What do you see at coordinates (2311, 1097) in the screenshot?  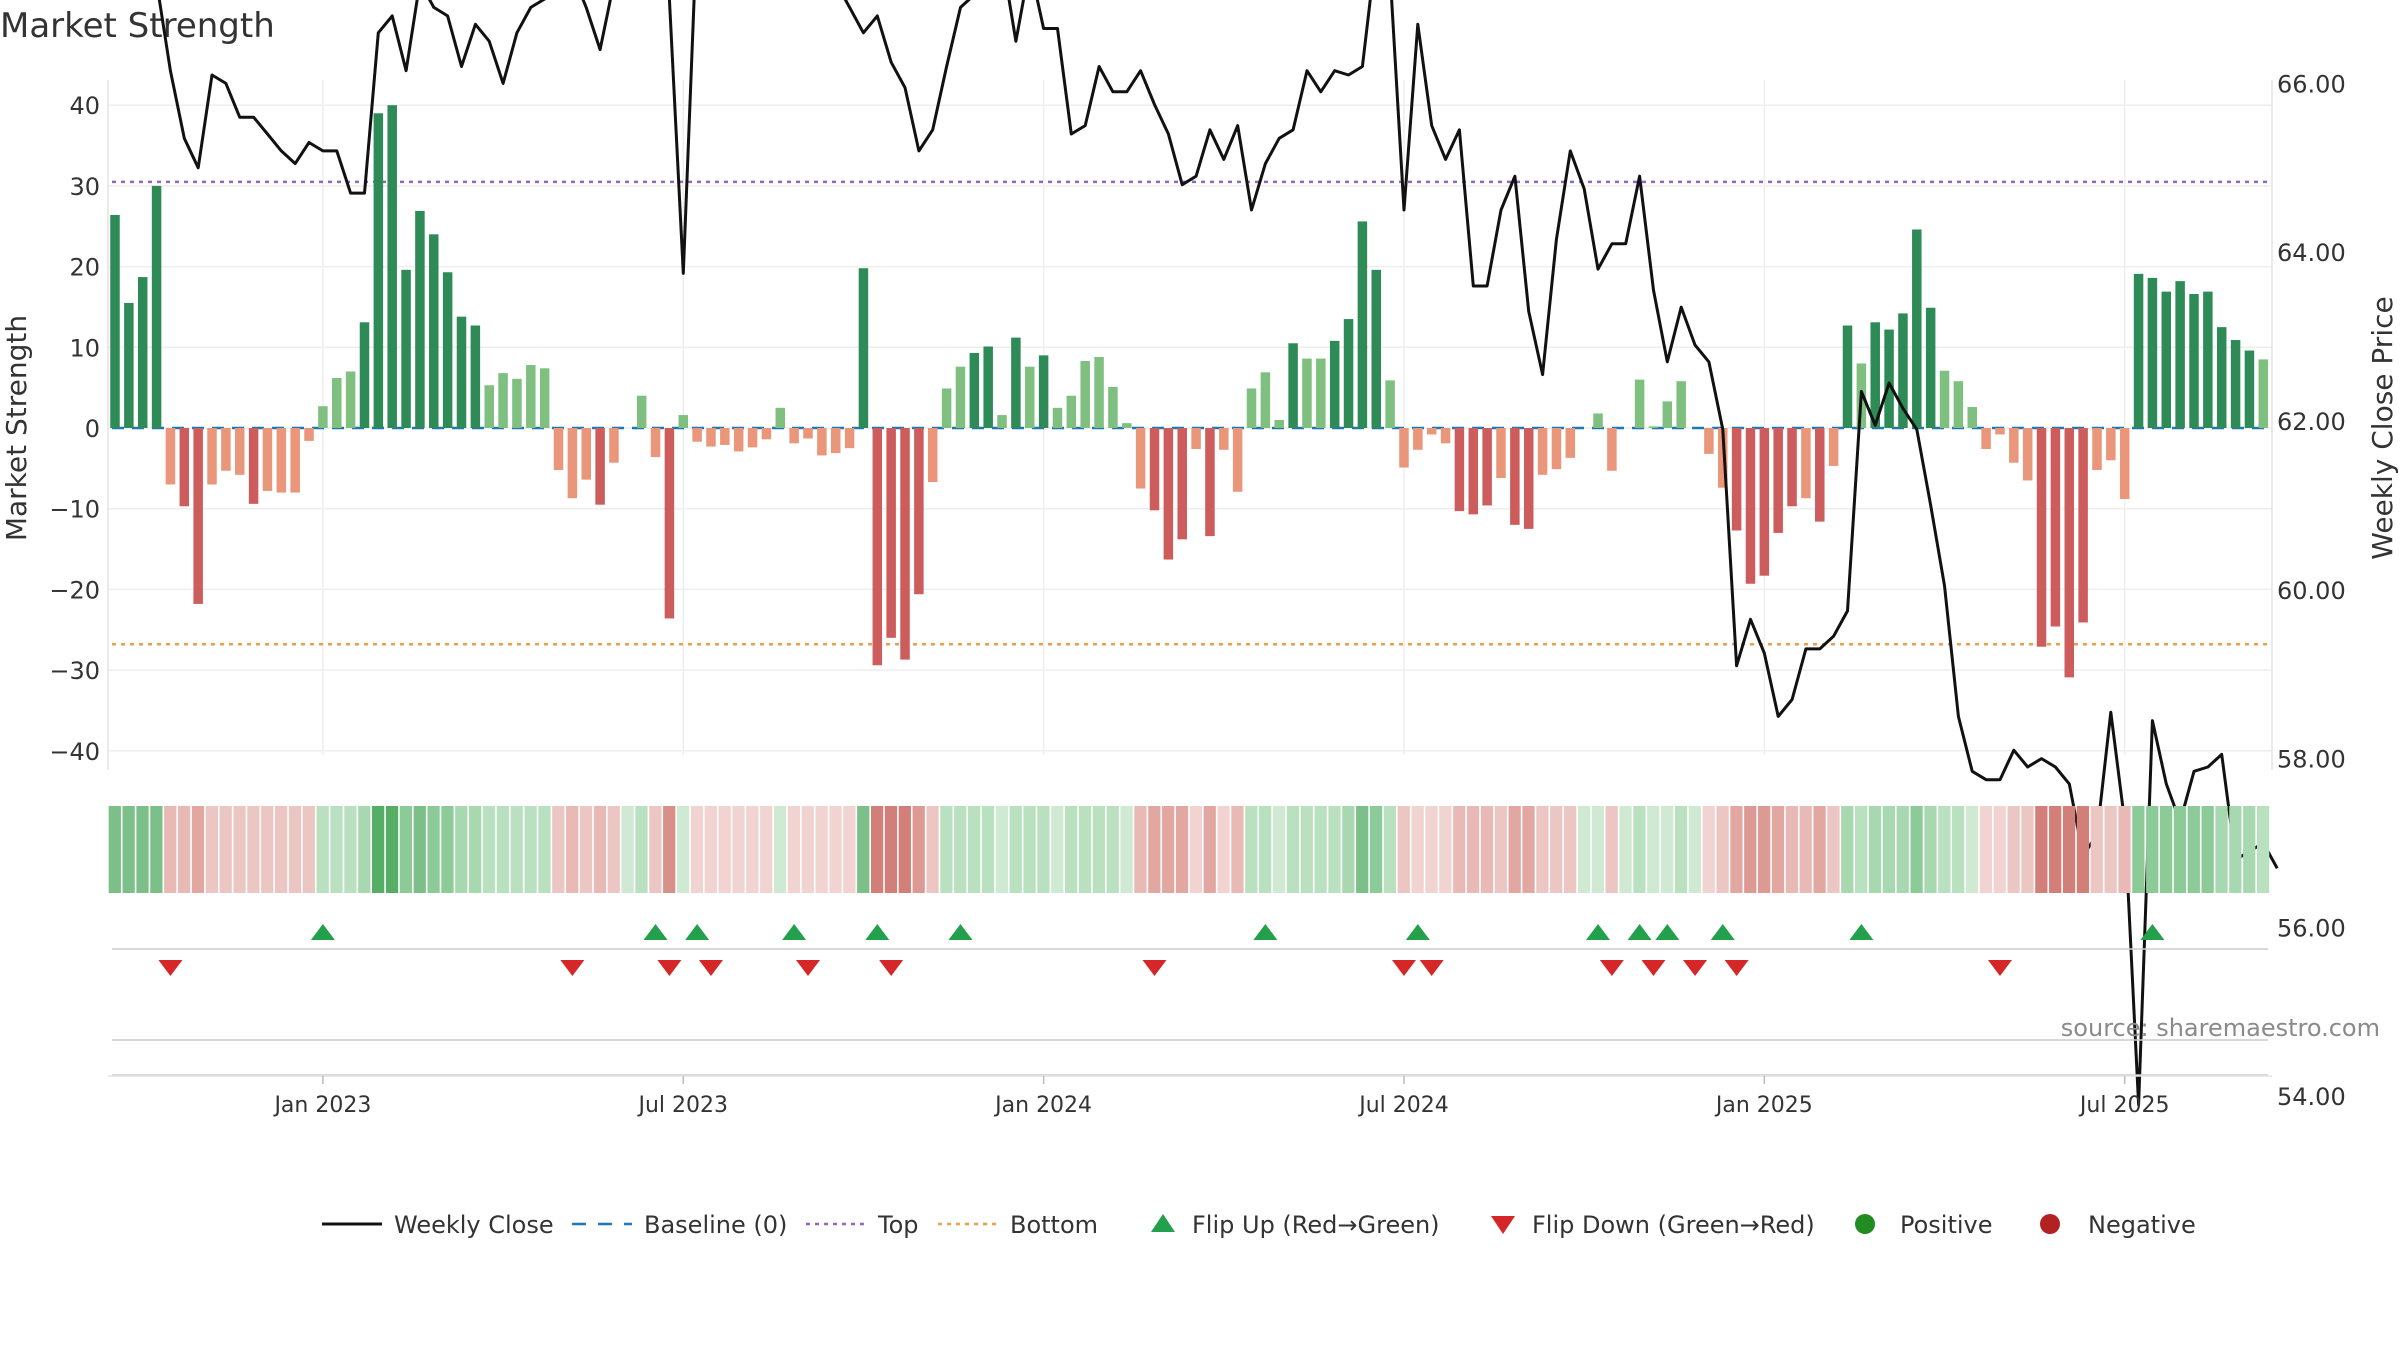 I see `y2-tick-label: 54.00` at bounding box center [2311, 1097].